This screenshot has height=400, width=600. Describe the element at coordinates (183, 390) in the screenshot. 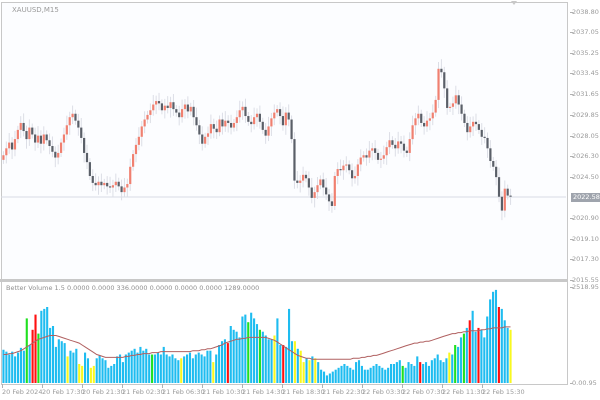

I see `time-tick-label: 21 Feb 06:30` at that location.